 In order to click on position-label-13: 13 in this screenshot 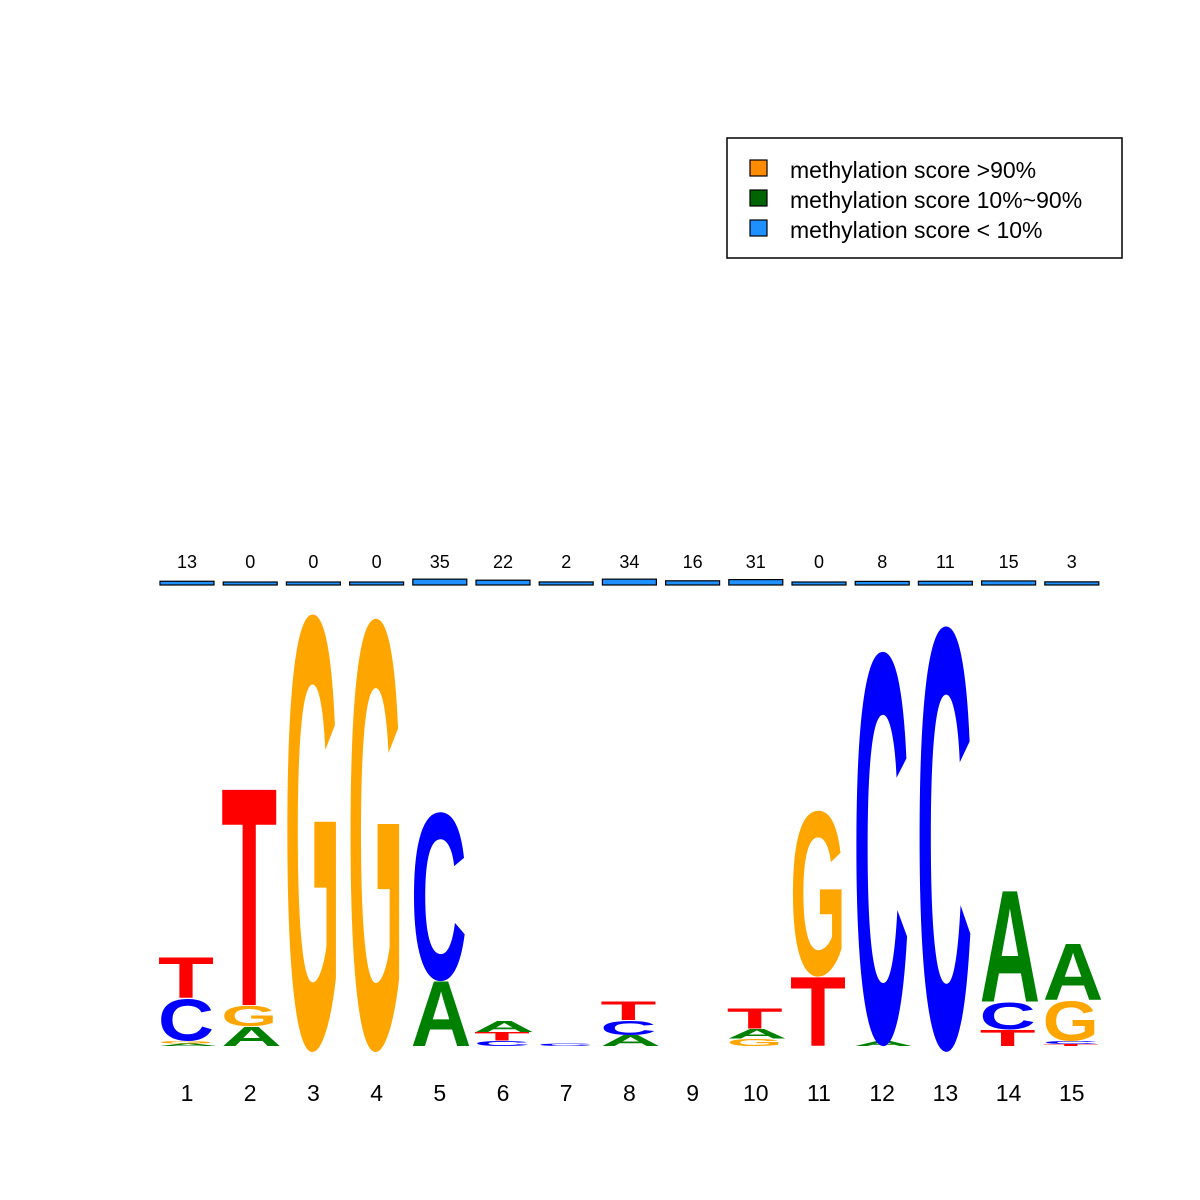, I will do `click(946, 1093)`.